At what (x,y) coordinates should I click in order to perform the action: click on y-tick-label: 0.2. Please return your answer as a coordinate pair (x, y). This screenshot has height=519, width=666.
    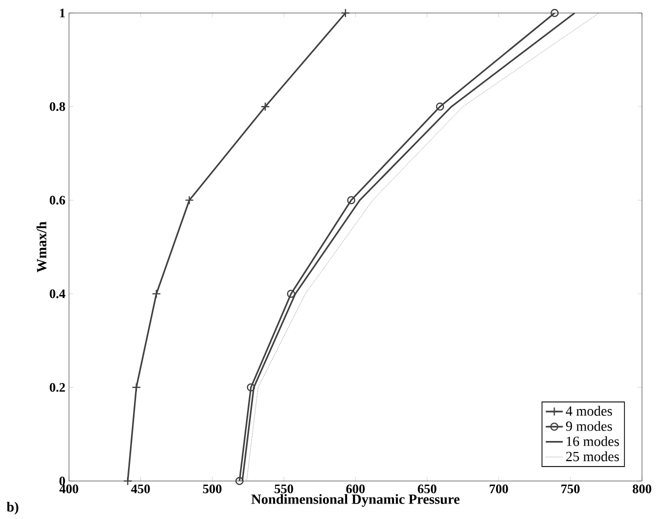
    Looking at the image, I should click on (57, 387).